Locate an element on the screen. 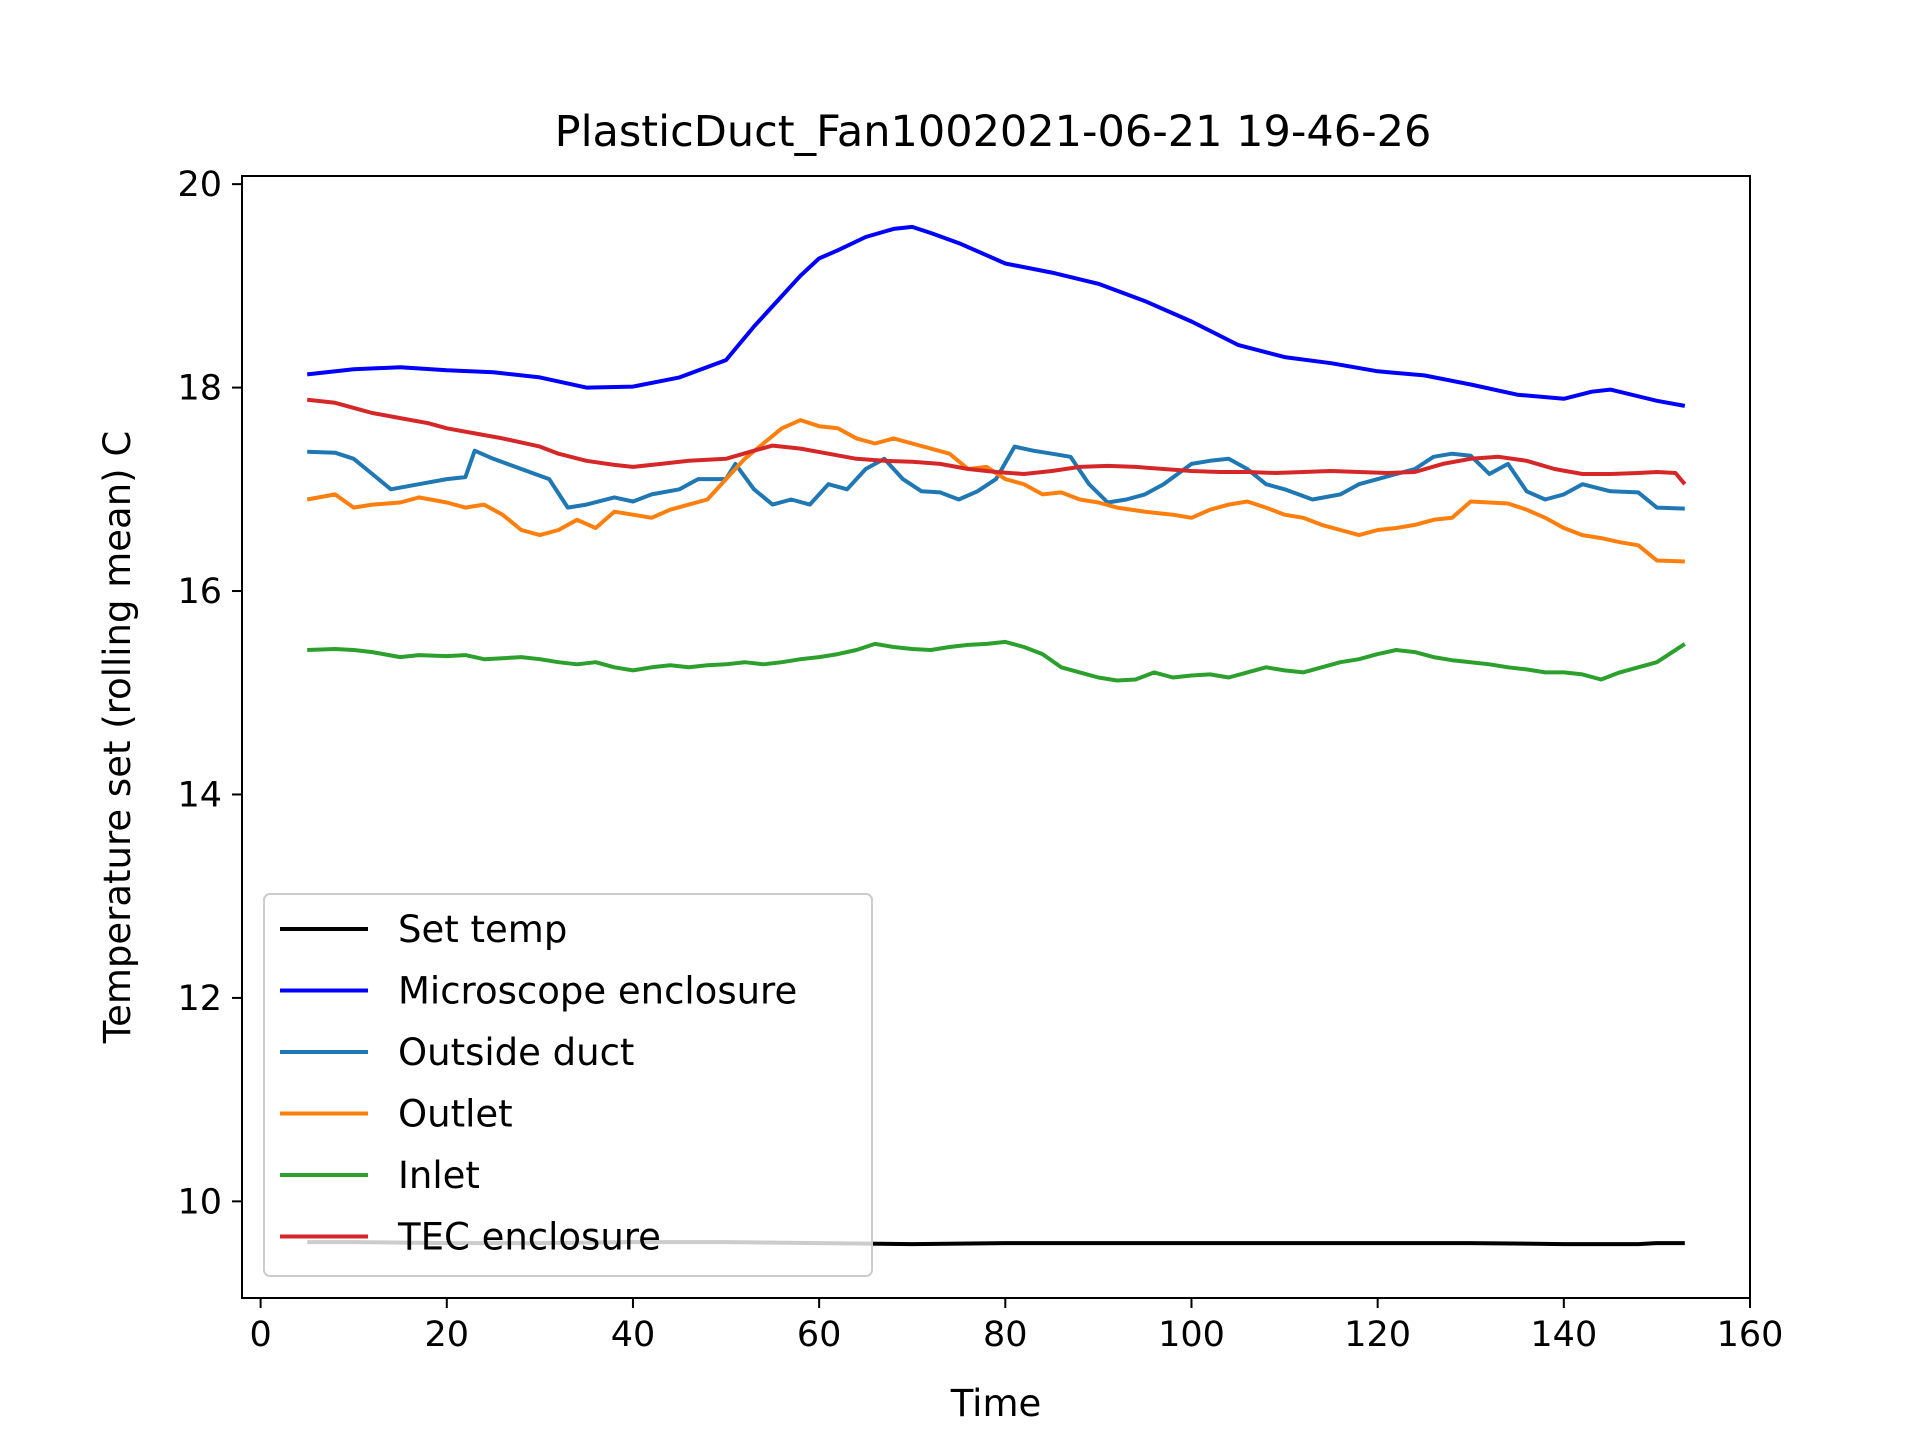 The image size is (1920, 1440). x-axis-ticks: 0 20 40 60 80 100 120 140 160 is located at coordinates (1016, 1326).